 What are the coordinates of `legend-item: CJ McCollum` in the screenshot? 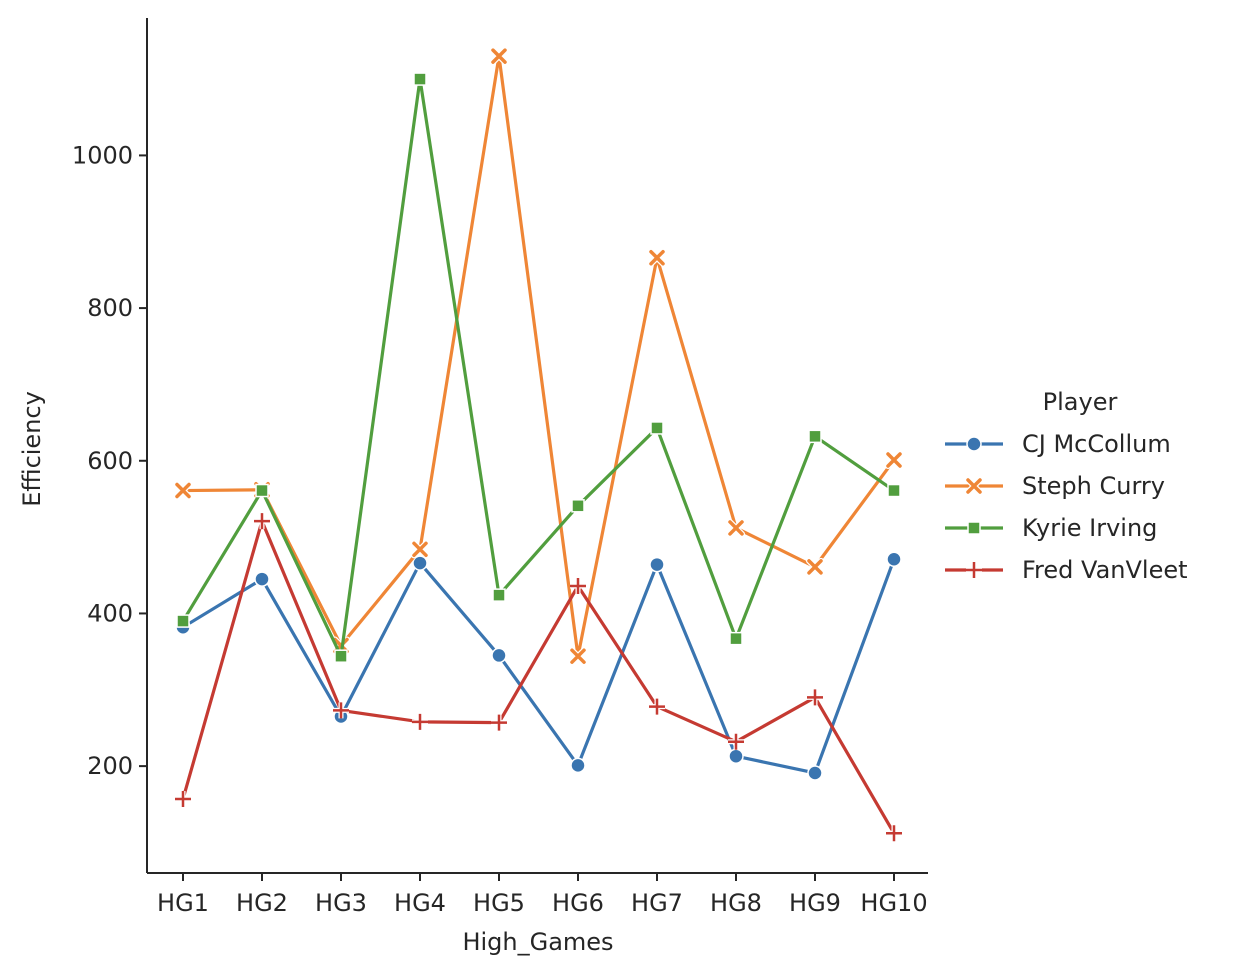 It's located at (1058, 444).